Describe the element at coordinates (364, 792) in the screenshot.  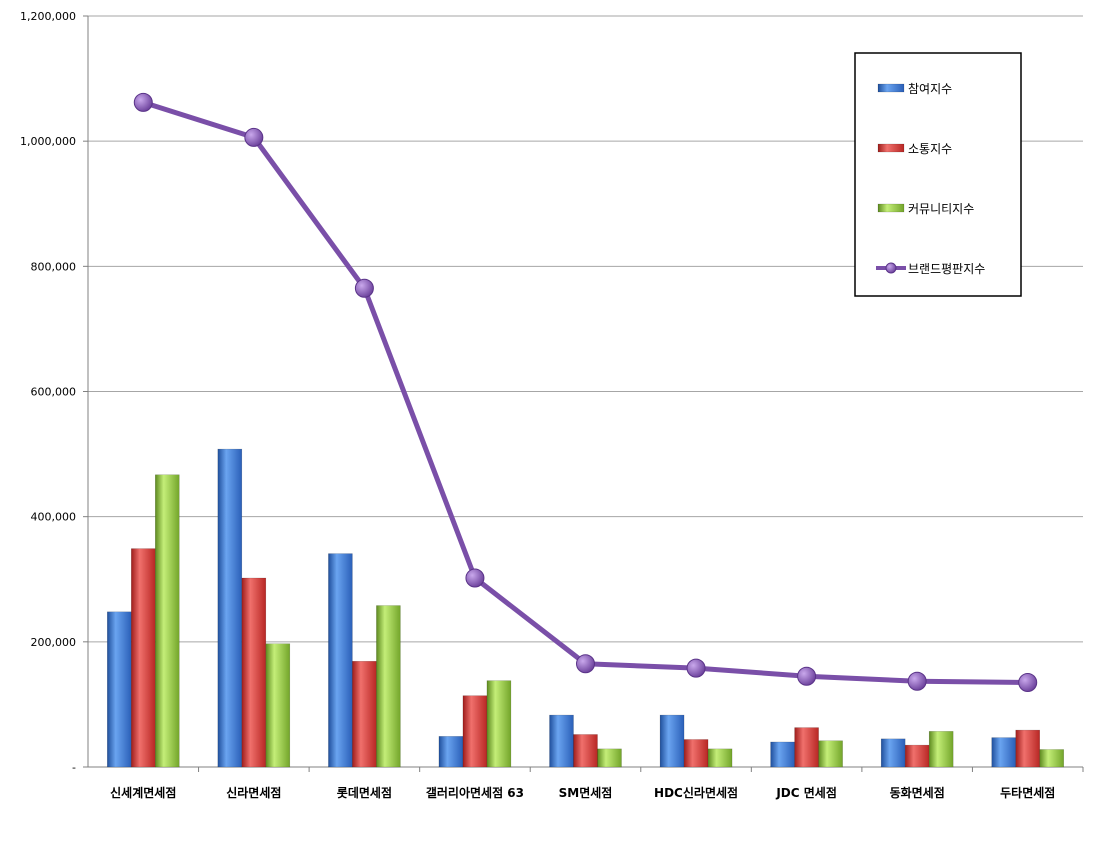
I see `x-tick-label: 롯데면세점` at that location.